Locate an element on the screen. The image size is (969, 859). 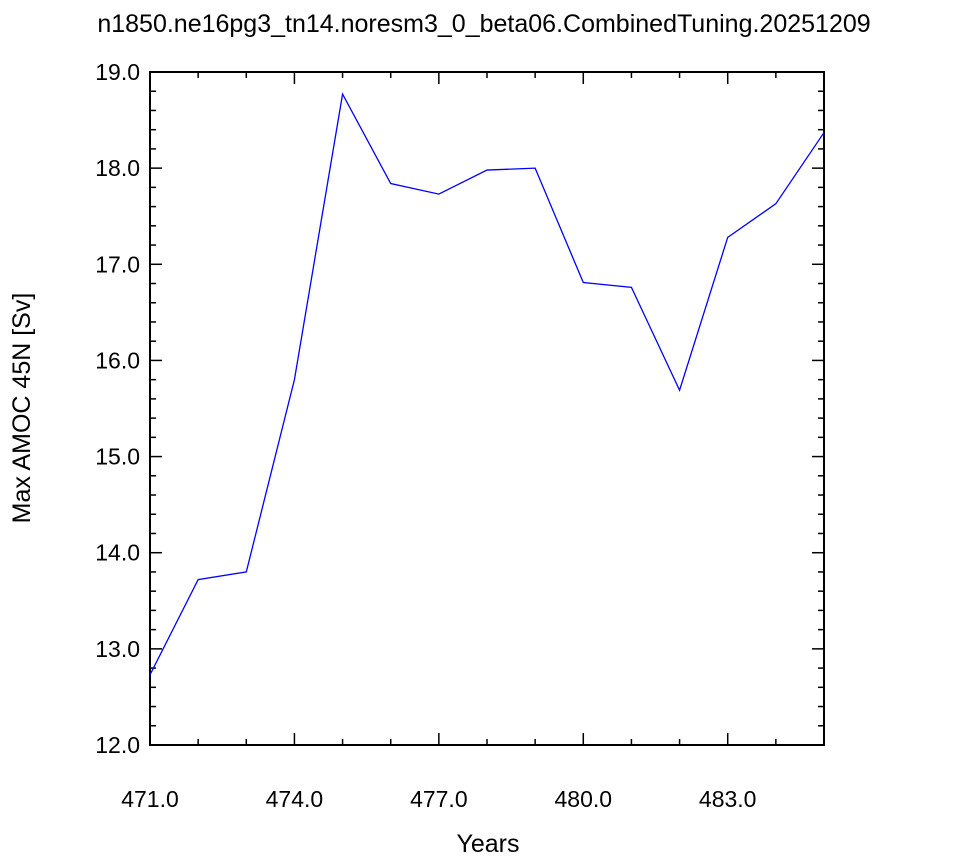
x-tick-label: 477.0 is located at coordinates (439, 799).